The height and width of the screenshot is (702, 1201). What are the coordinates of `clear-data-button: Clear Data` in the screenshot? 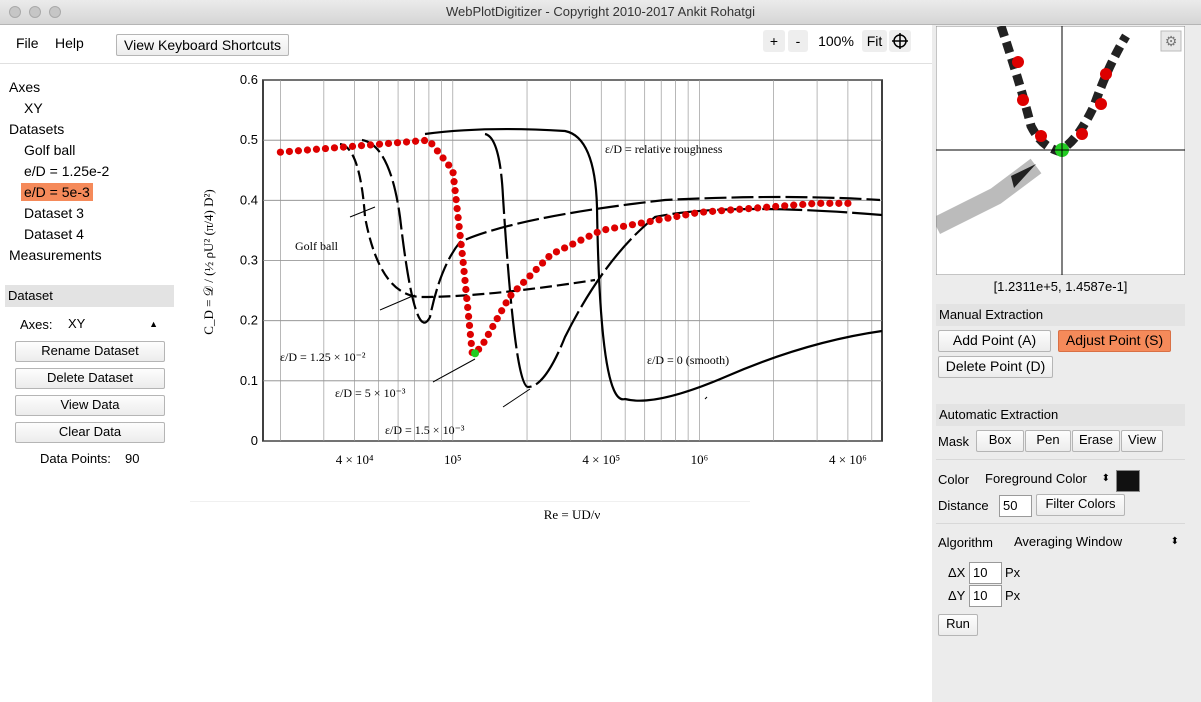 It's located at (90, 432).